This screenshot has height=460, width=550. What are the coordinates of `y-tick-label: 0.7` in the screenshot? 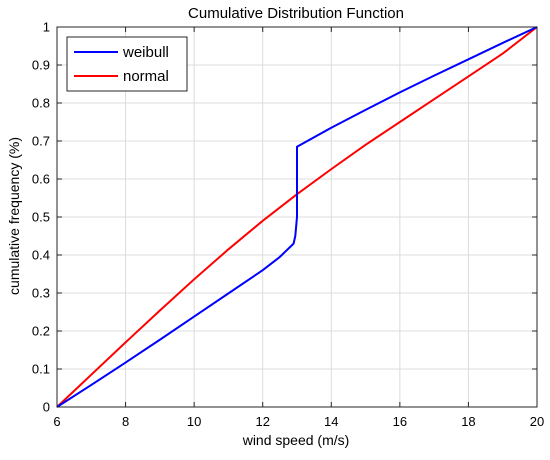 It's located at (41, 141).